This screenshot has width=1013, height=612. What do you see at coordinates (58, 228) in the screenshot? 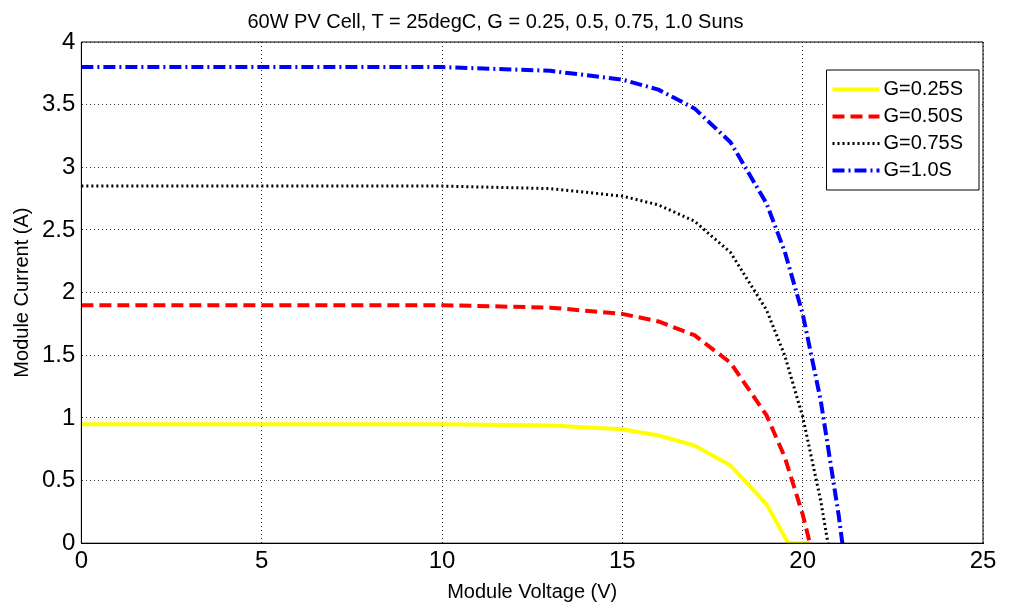
I see `y-tick-label: 2.5` at bounding box center [58, 228].